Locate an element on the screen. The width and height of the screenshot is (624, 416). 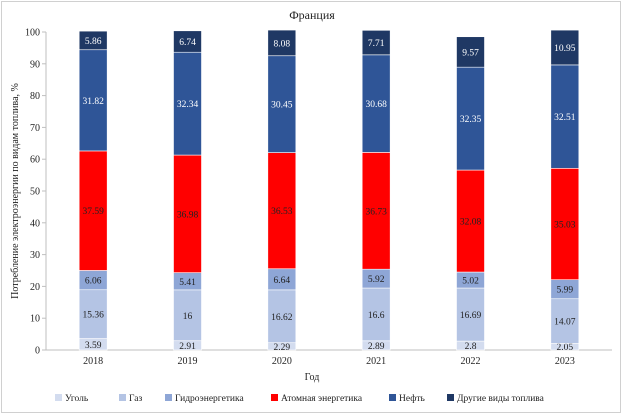
data-label: 5.92 is located at coordinates (376, 280).